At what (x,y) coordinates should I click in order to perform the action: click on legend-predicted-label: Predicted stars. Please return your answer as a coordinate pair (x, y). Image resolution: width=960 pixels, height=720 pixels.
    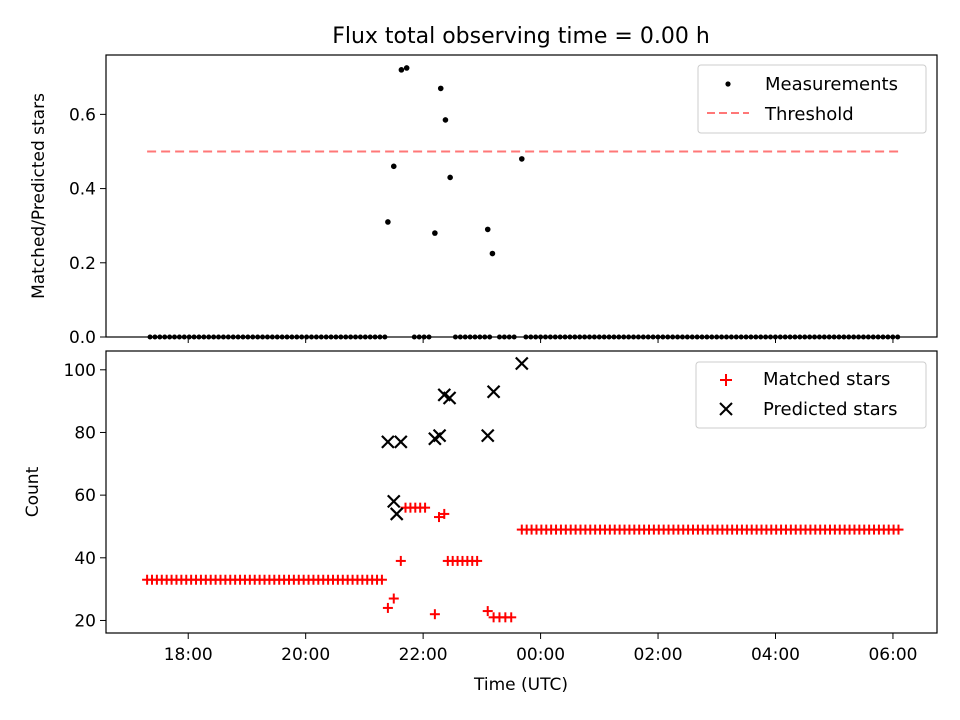
    Looking at the image, I should click on (830, 409).